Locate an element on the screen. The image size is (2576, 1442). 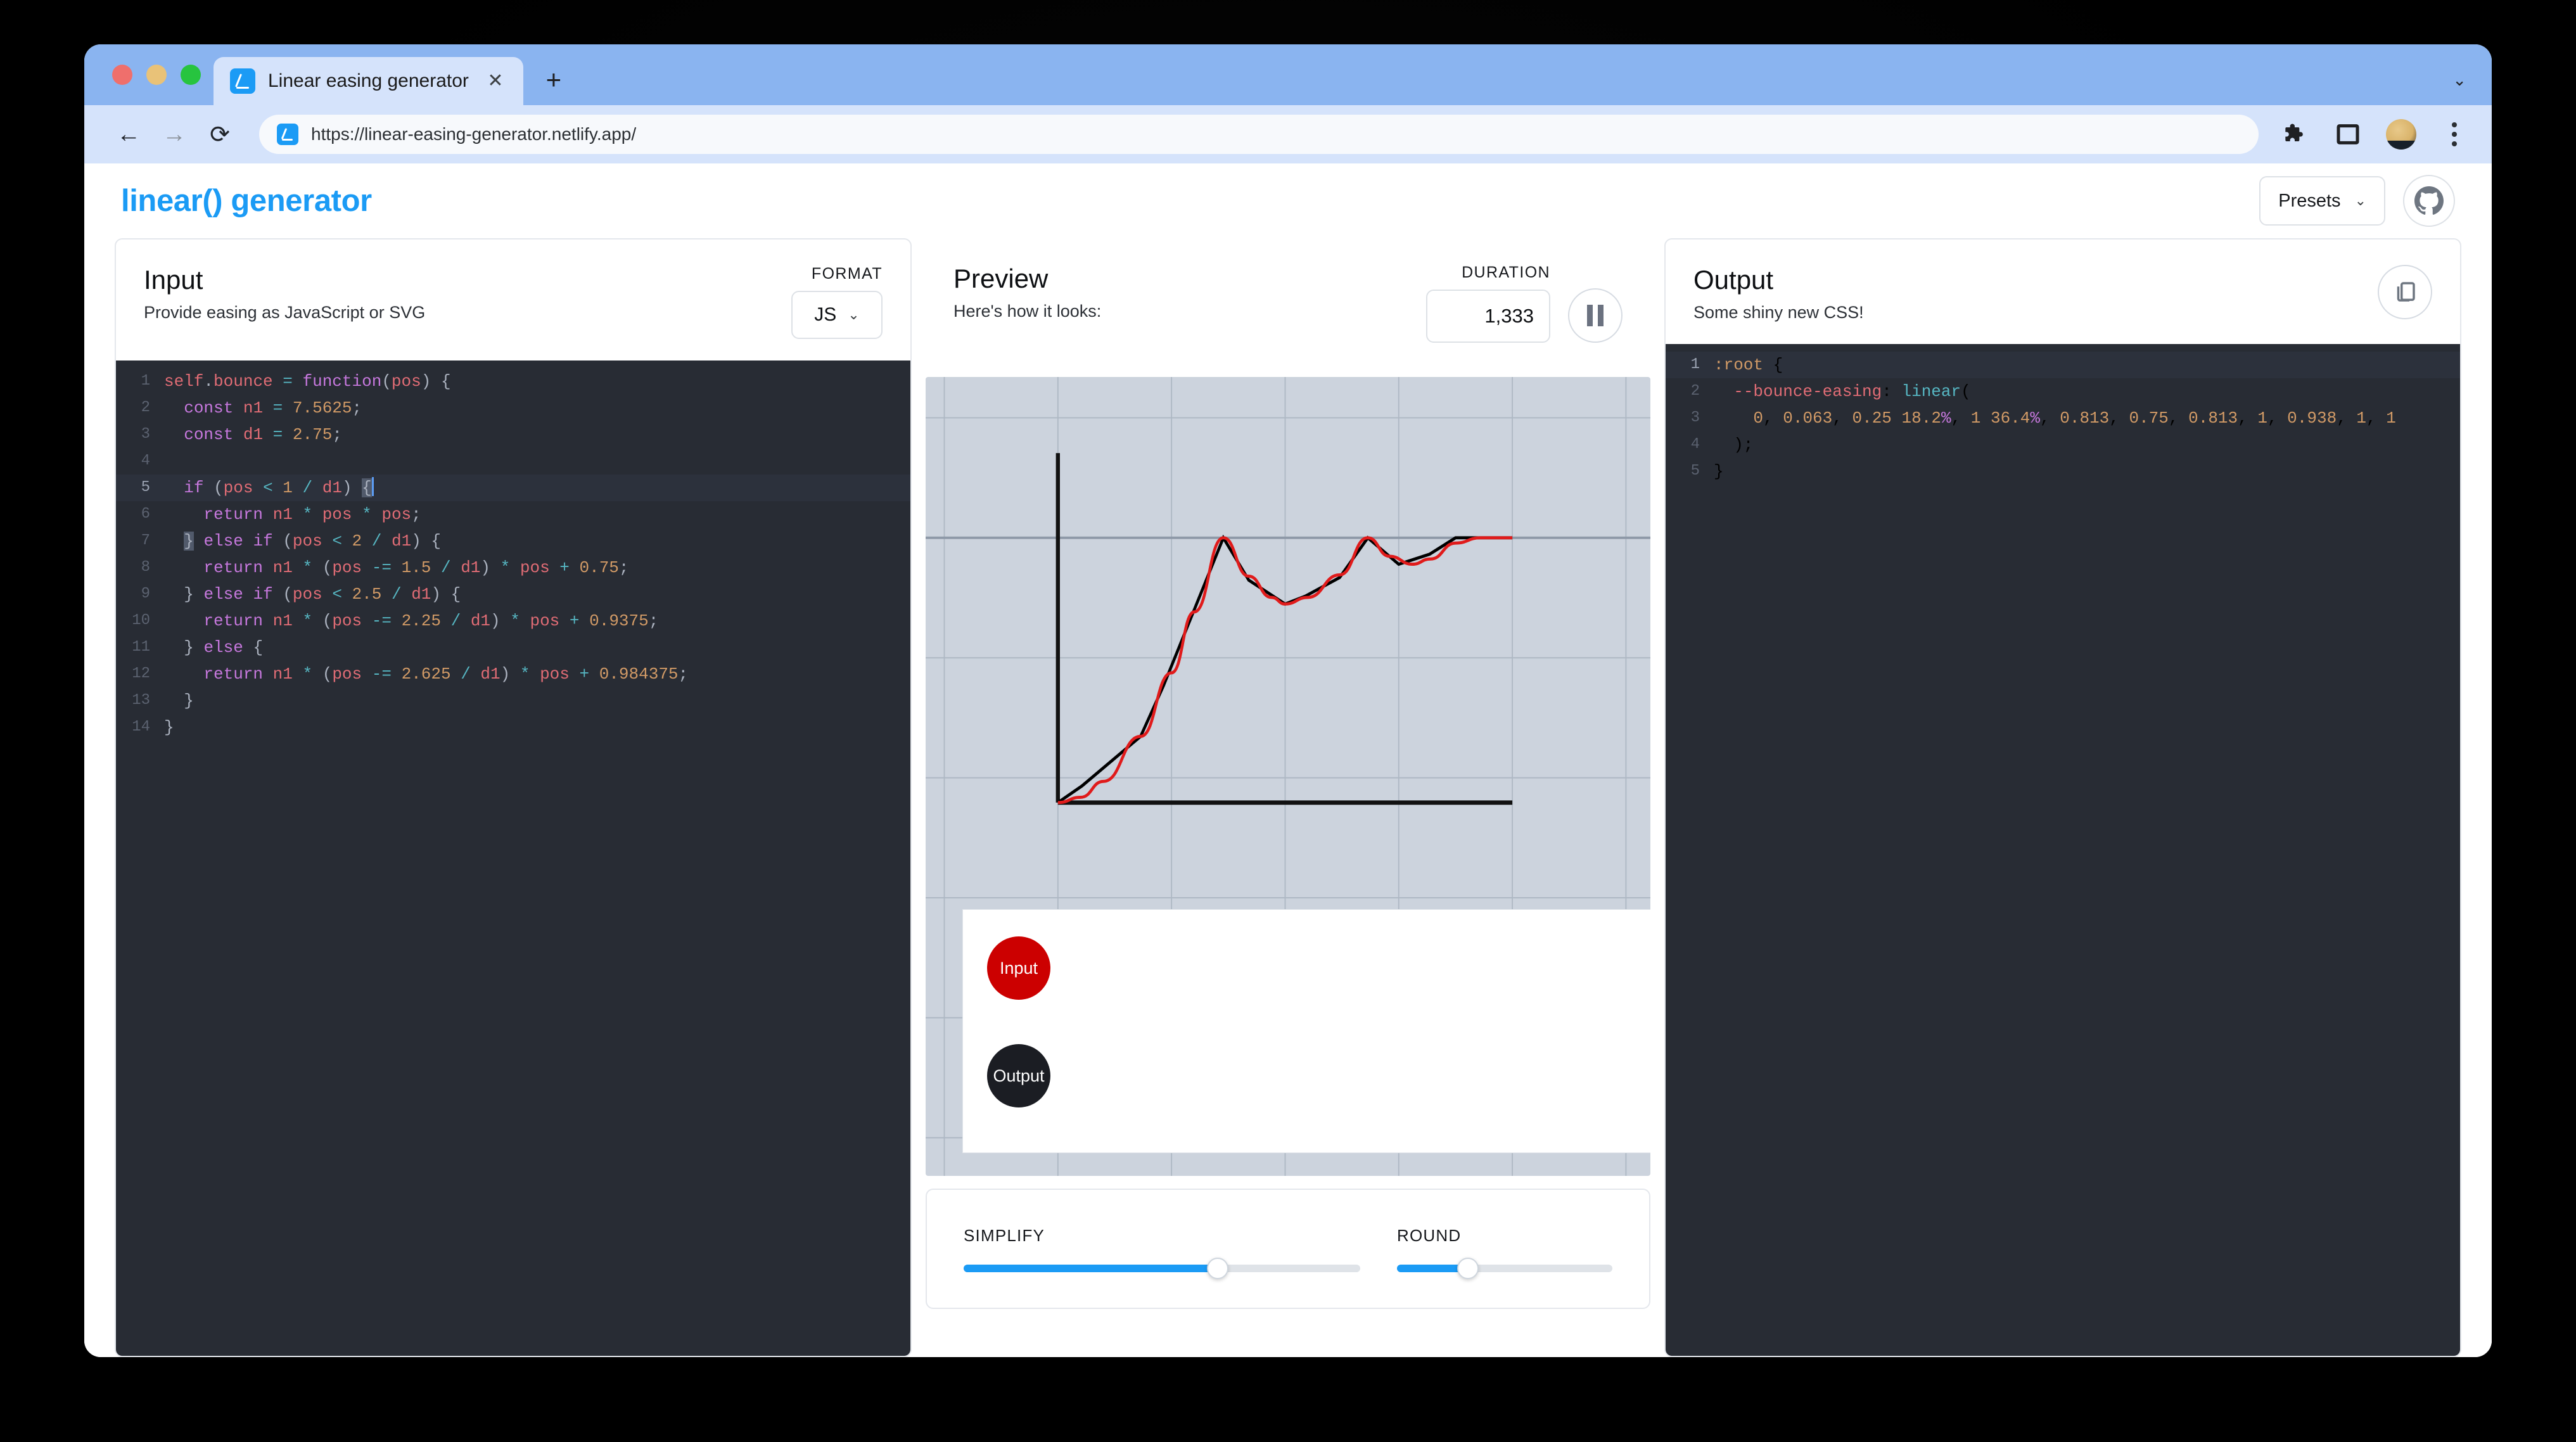
code-text: ); is located at coordinates (1734, 445).